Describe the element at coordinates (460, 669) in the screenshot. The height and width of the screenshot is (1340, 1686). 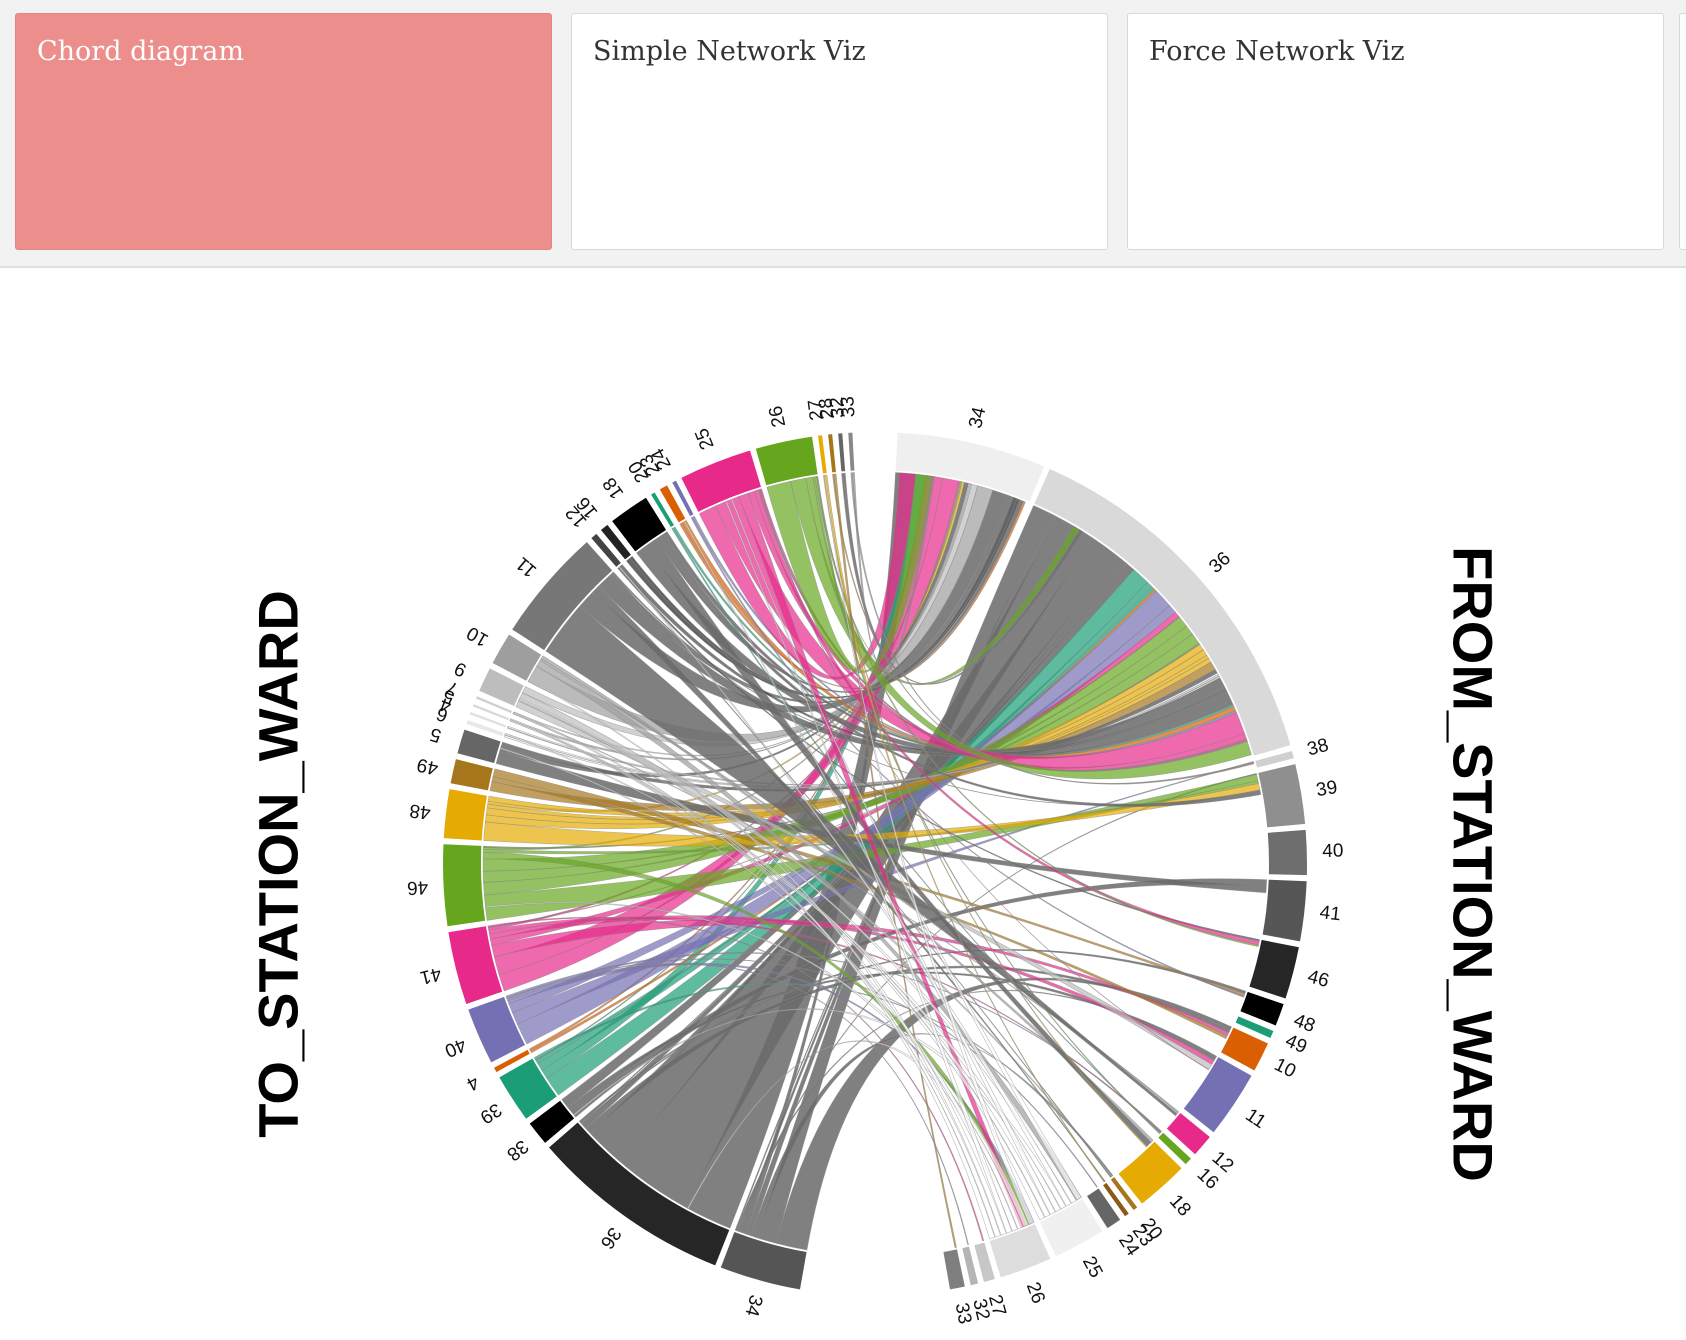
I see `to-ward-label-9: 9` at that location.